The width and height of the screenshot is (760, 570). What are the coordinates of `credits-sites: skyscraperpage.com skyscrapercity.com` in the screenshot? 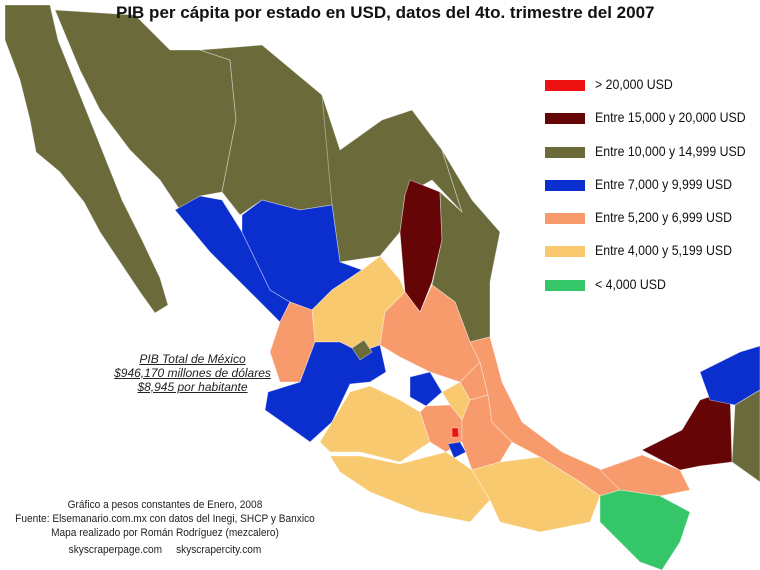 It's located at (165, 550).